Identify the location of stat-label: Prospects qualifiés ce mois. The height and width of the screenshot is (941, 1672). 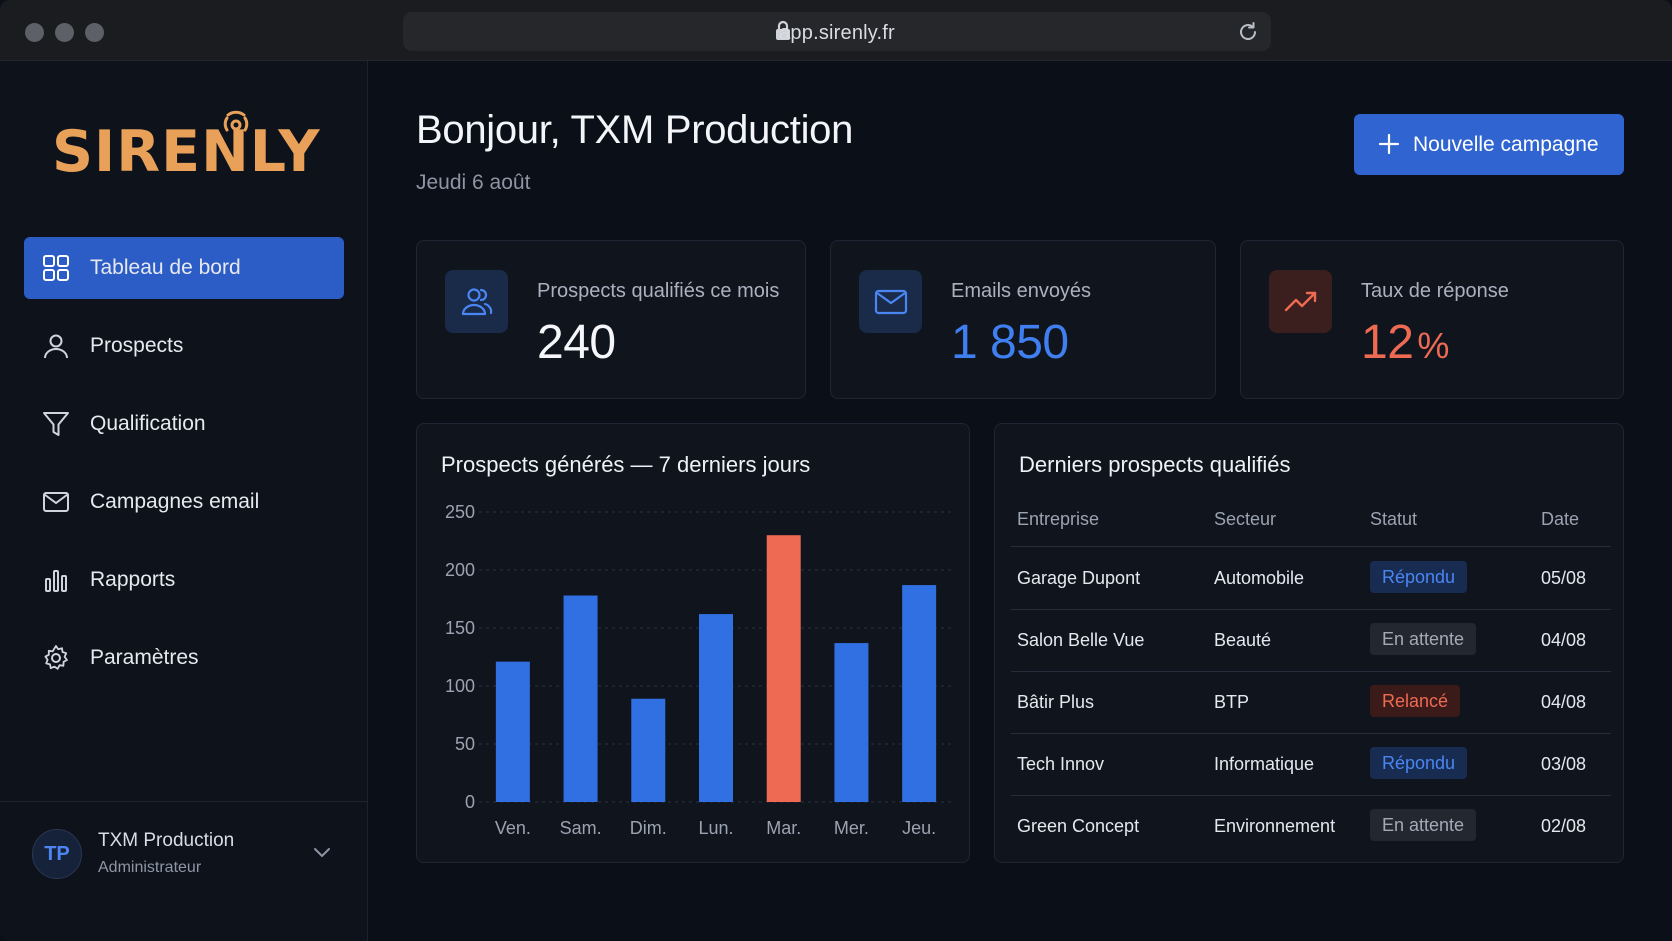
(658, 291).